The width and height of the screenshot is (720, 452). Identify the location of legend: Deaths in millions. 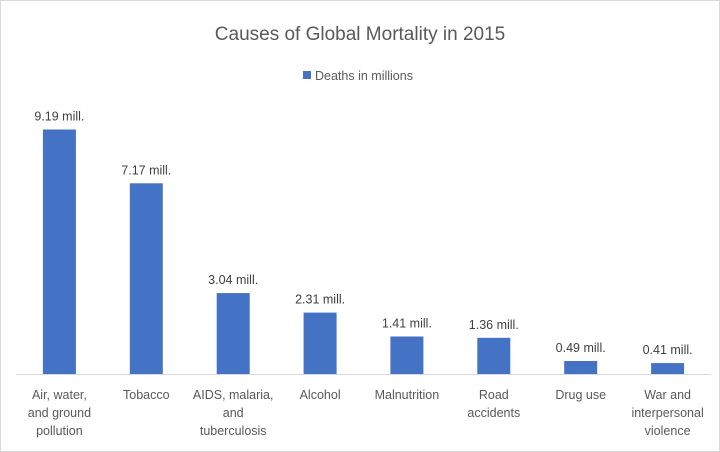
(358, 76).